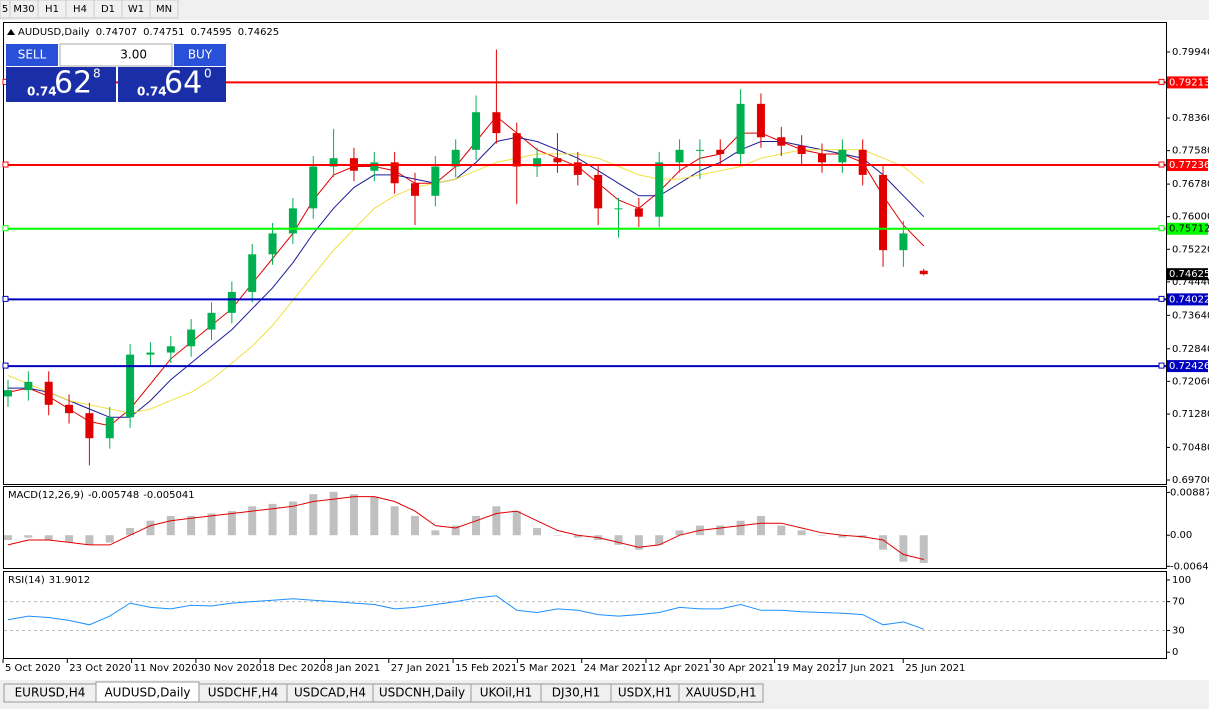 The height and width of the screenshot is (709, 1209). I want to click on symbol-tab-label: AUDUSD,Daily, so click(147, 693).